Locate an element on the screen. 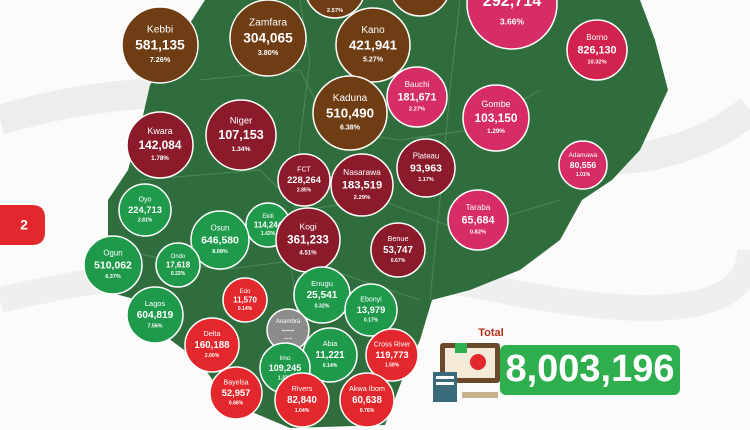 This screenshot has width=750, height=430. state-name: Kaduna is located at coordinates (350, 98).